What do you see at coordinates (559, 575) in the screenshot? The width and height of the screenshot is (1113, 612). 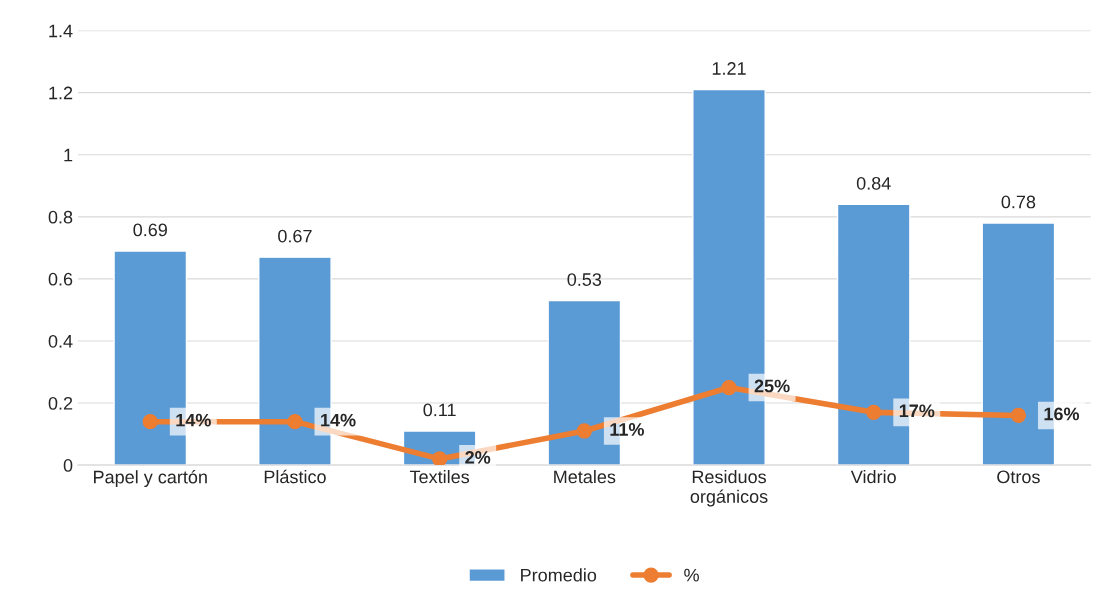 I see `legend-label: Promedio` at bounding box center [559, 575].